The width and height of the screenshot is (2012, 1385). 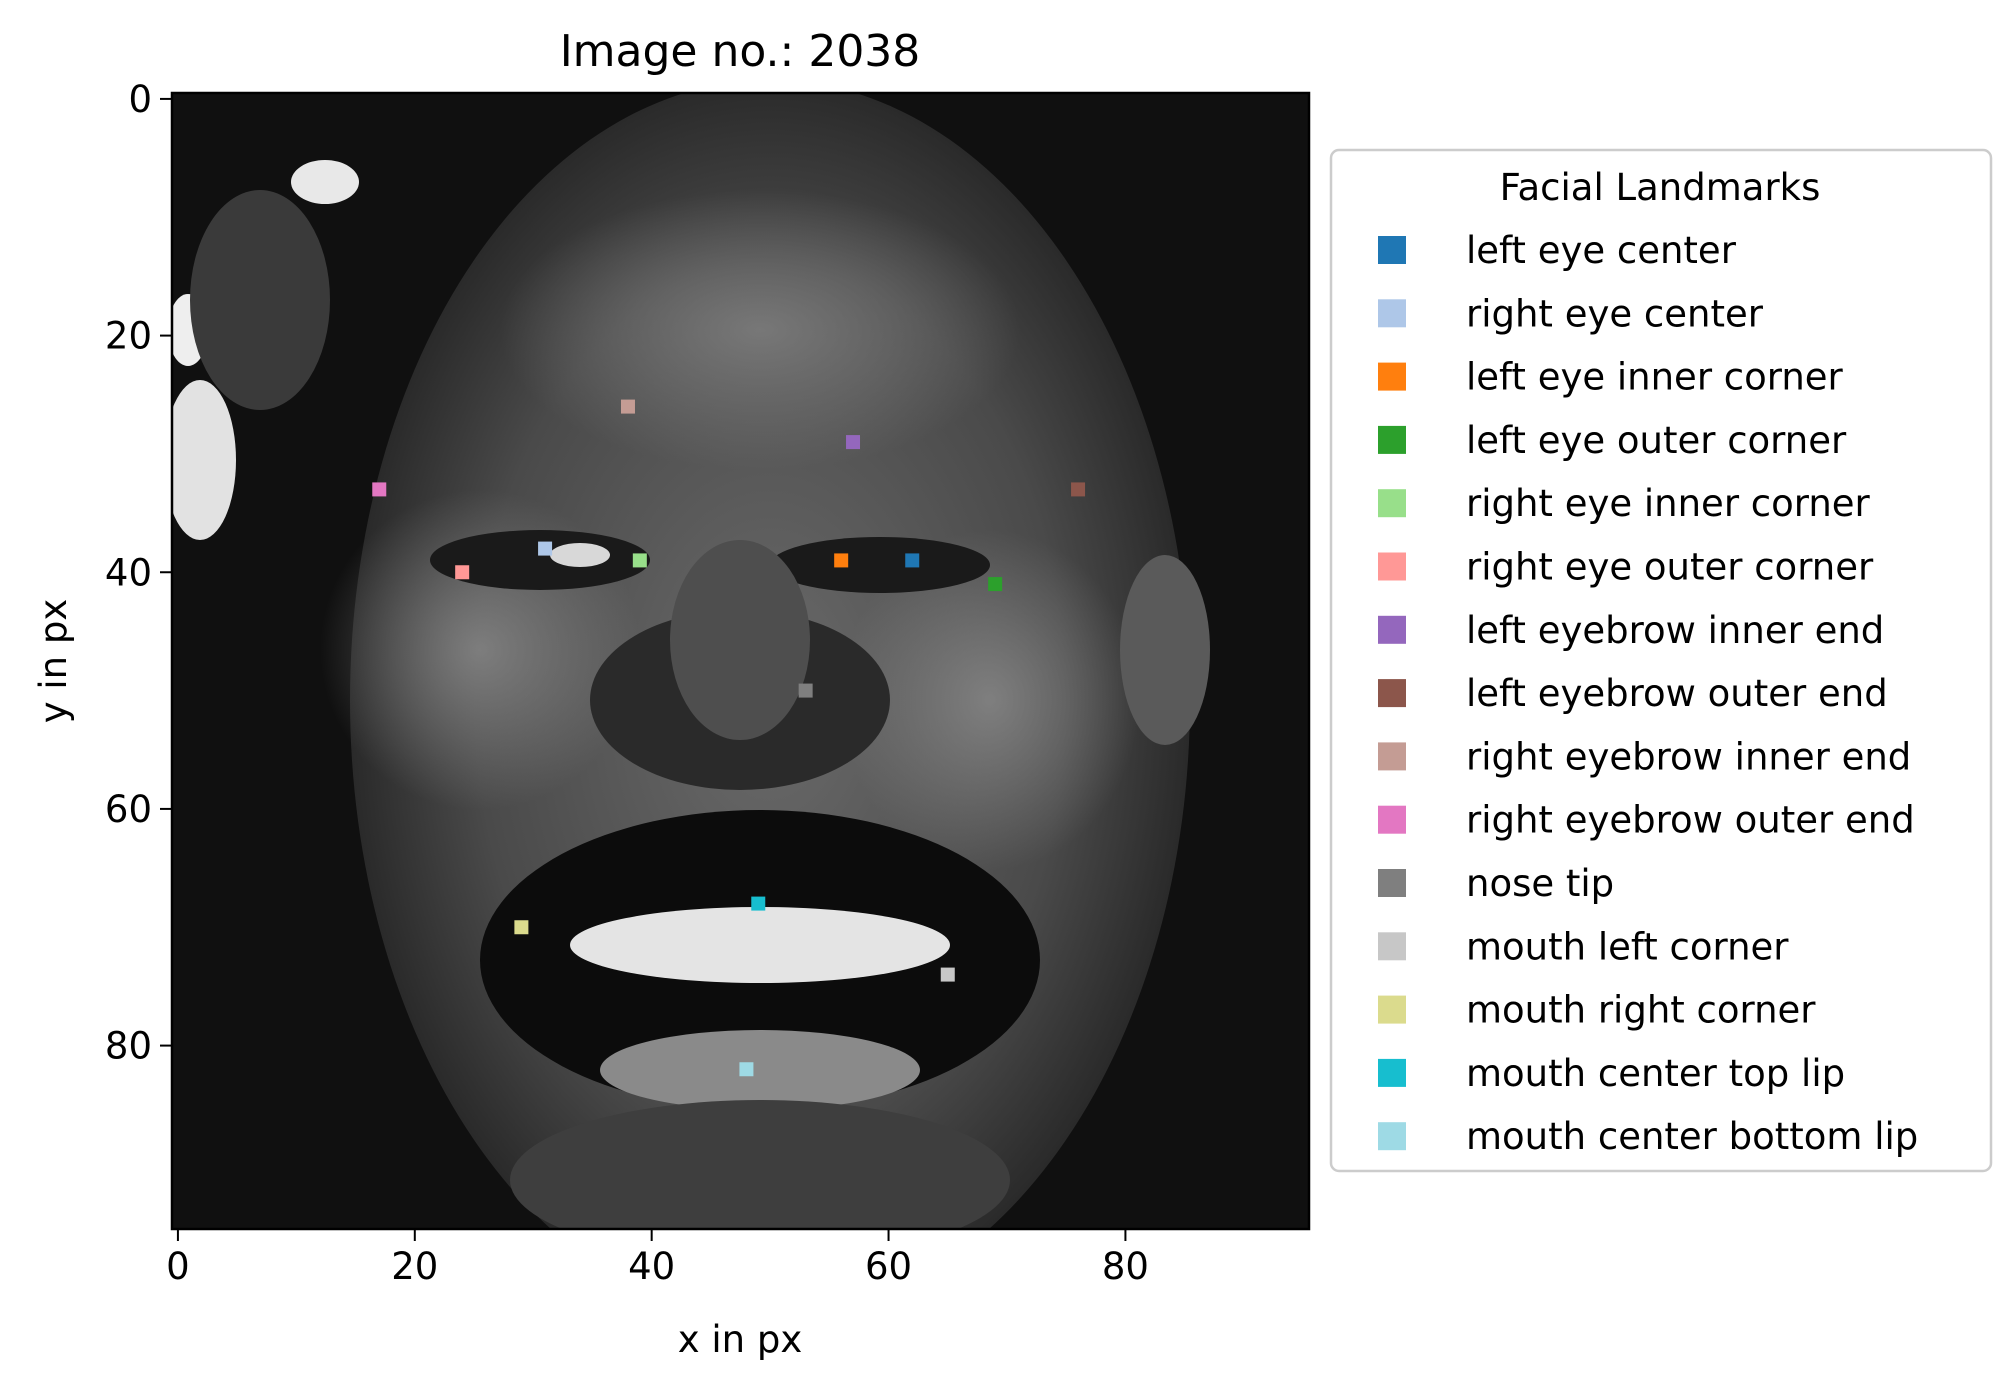 I want to click on legend-entry-label: nose tip, so click(x=1540, y=883).